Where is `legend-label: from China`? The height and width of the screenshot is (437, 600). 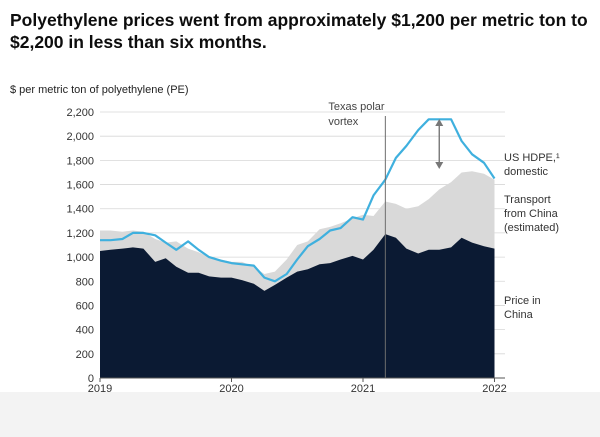 legend-label: from China is located at coordinates (531, 214).